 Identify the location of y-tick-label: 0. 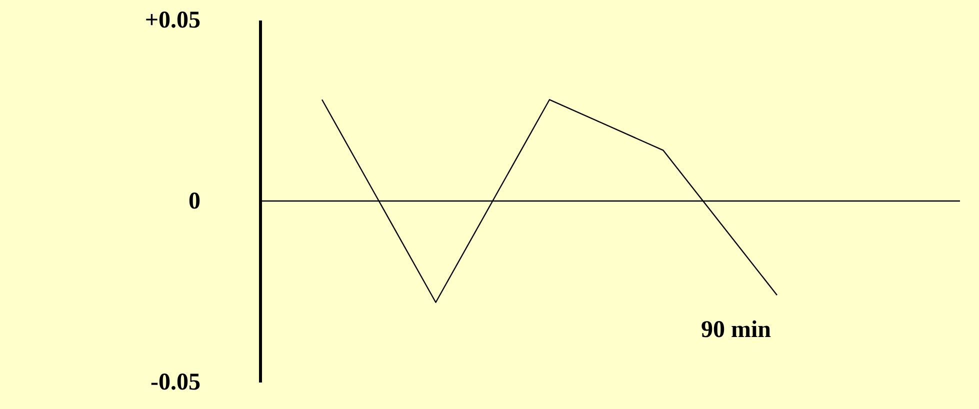
(194, 201).